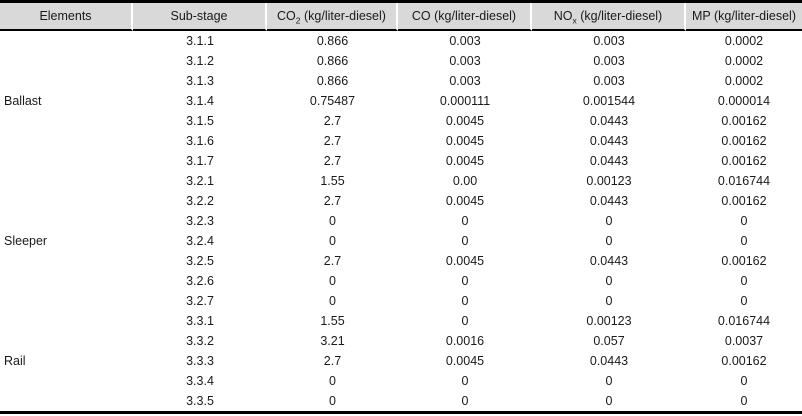 Image resolution: width=802 pixels, height=416 pixels. What do you see at coordinates (401, 339) in the screenshot?
I see `table-row: Rail 3.3.1 1.55 0 0.00123 0.016744` at bounding box center [401, 339].